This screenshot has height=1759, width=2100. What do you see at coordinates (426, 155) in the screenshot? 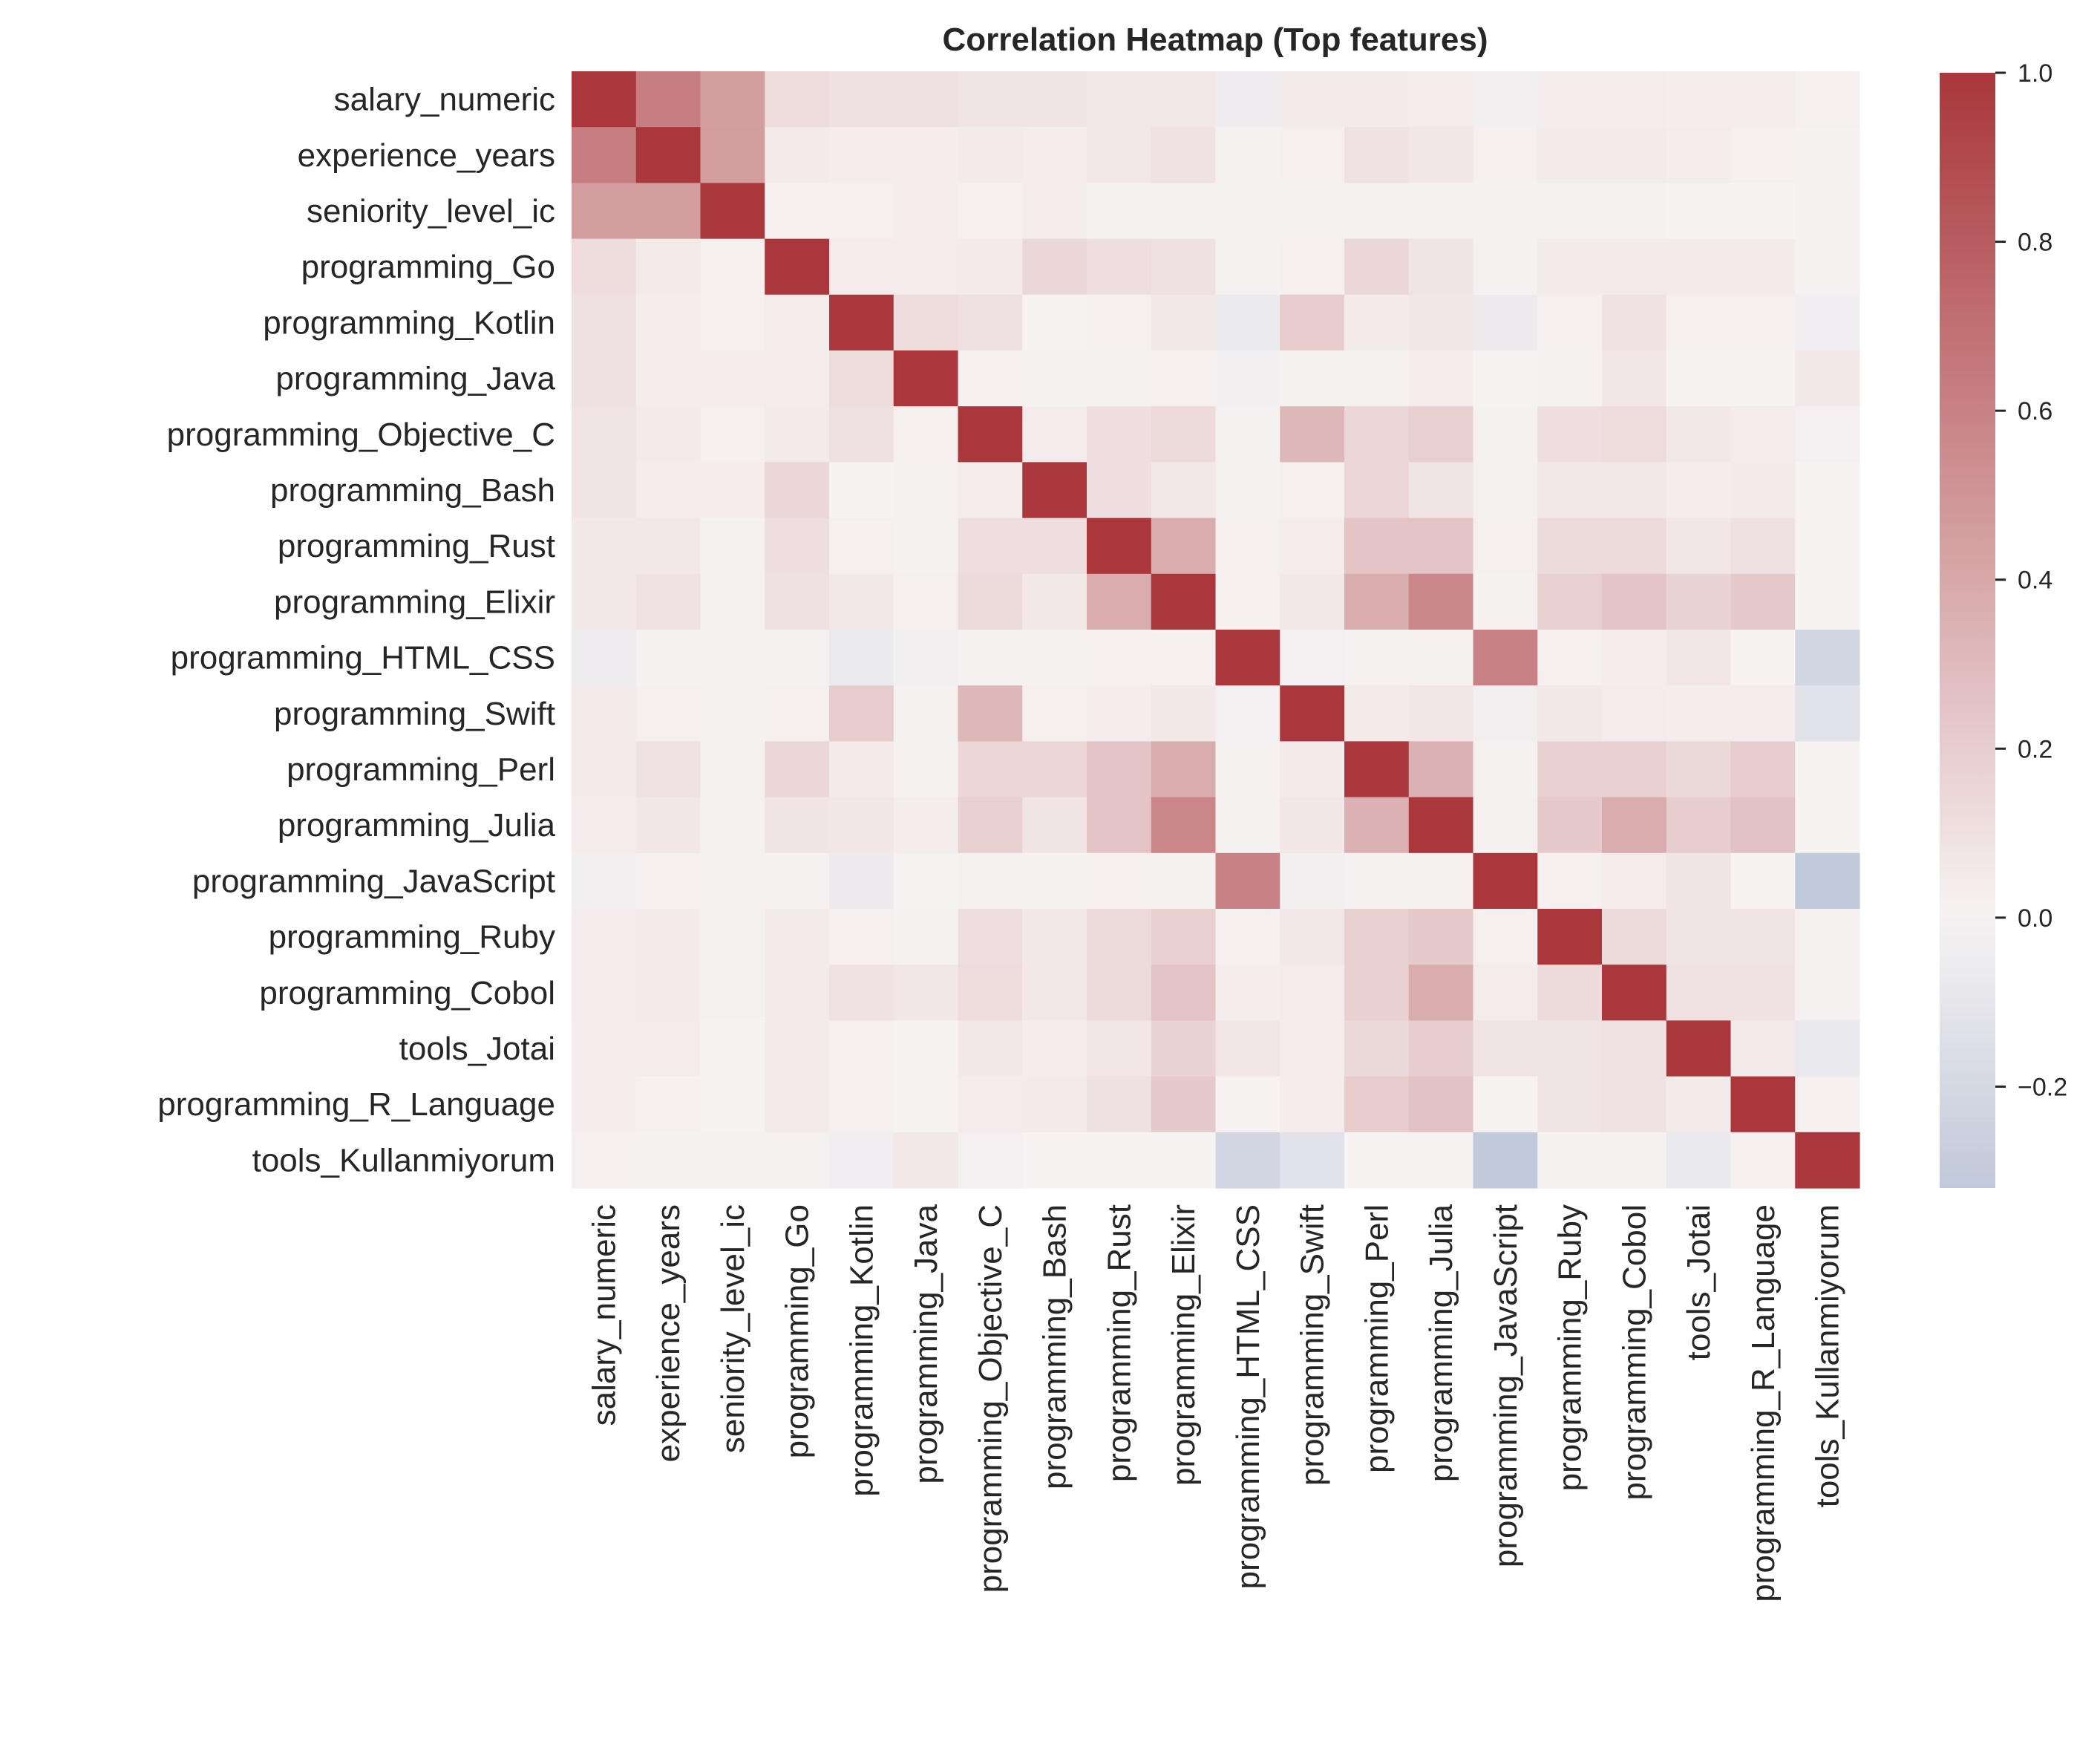
I see `y-tick-label: experience_years` at bounding box center [426, 155].